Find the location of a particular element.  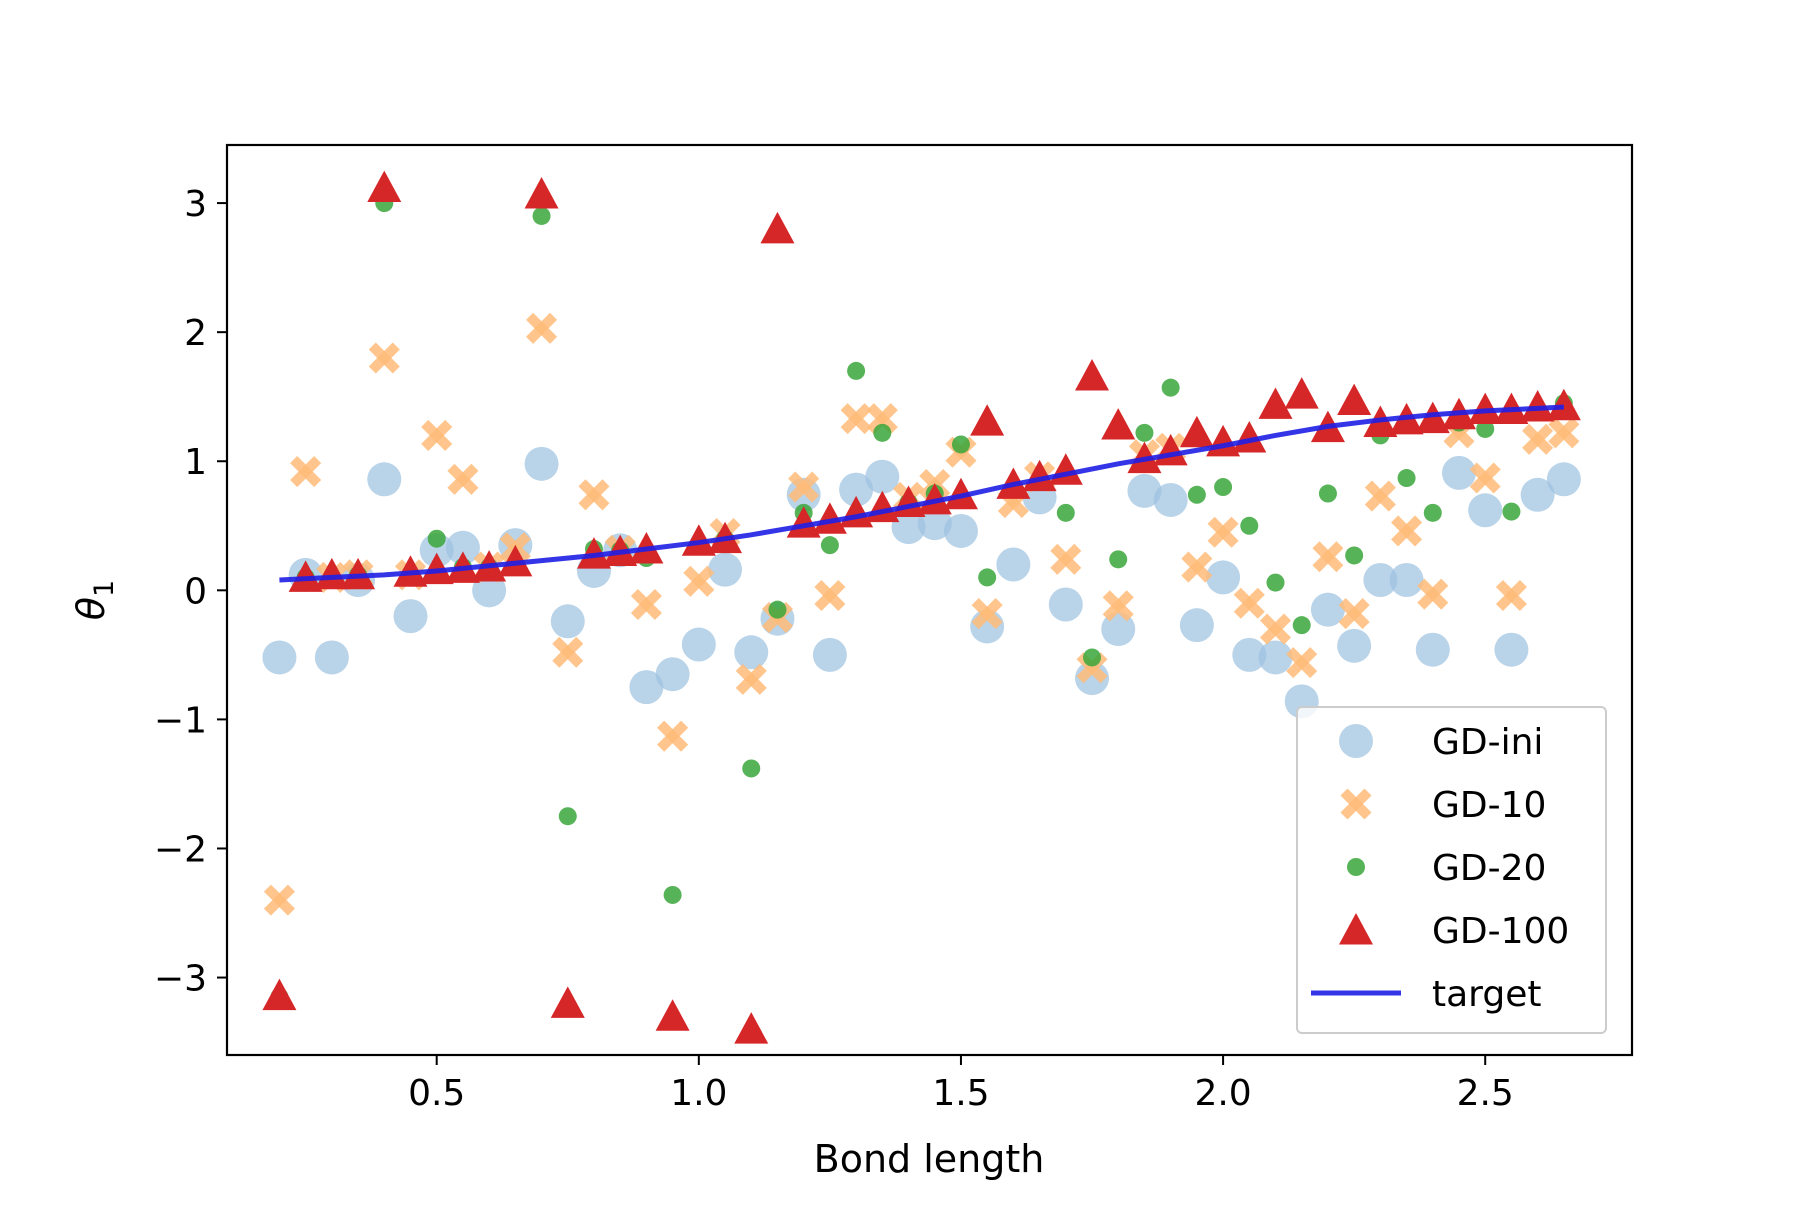

y-tick-label: 2 is located at coordinates (195, 333).